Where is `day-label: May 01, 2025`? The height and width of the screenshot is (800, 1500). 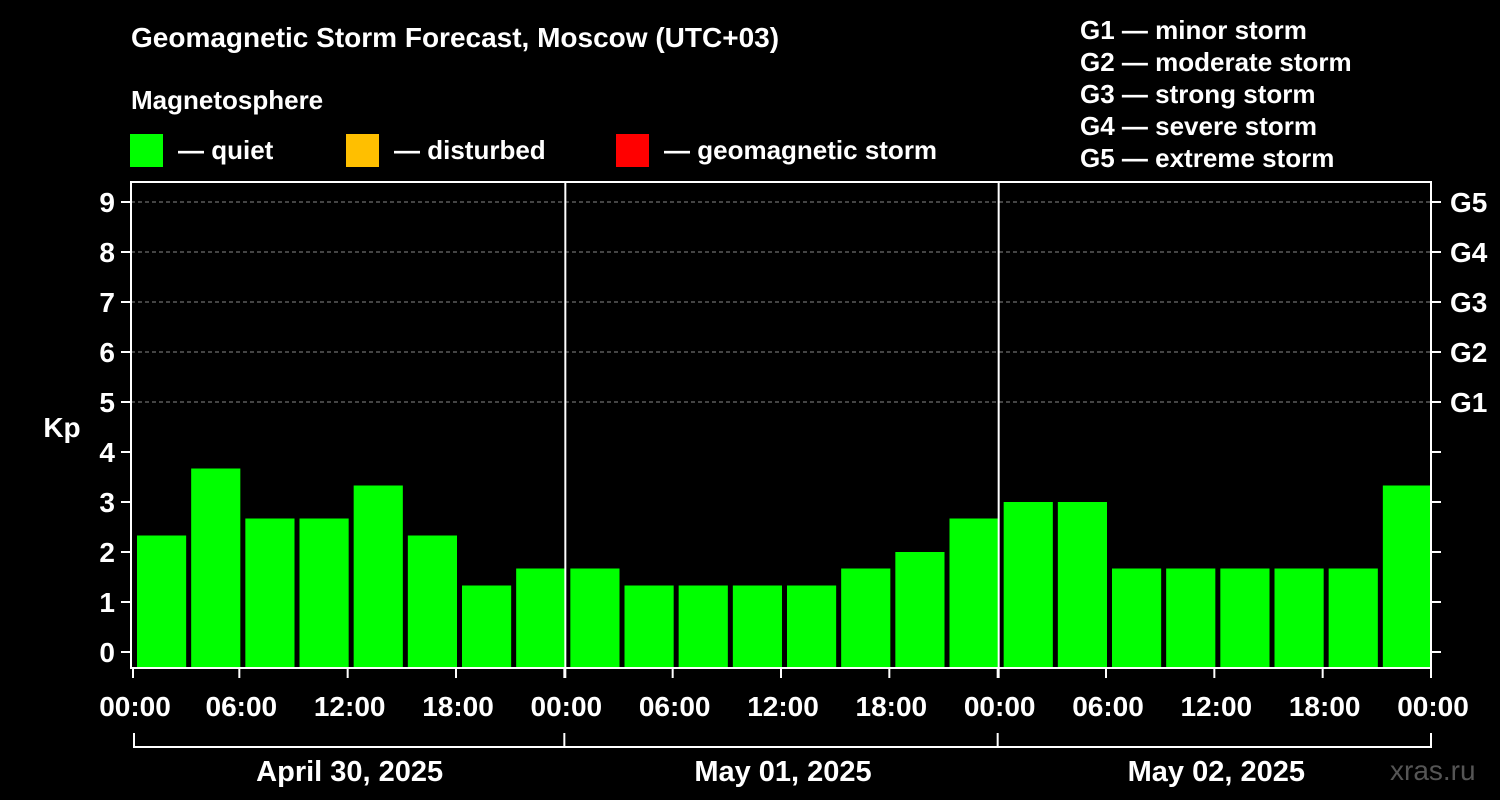 day-label: May 01, 2025 is located at coordinates (782, 772).